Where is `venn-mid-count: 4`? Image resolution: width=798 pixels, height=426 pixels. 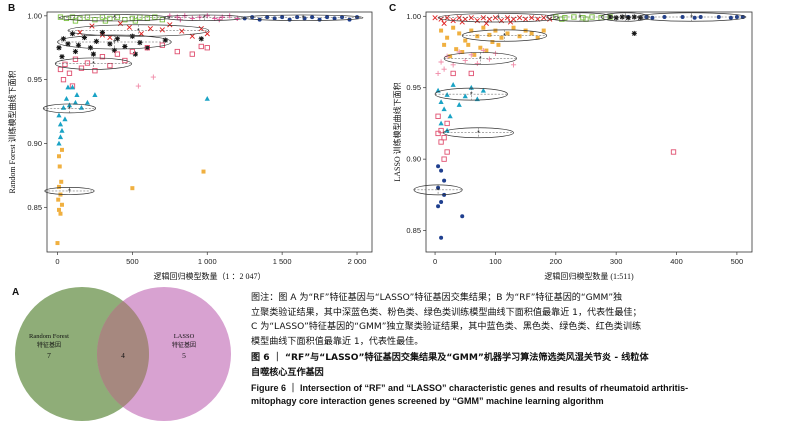
venn-mid-count: 4 is located at coordinates (123, 355).